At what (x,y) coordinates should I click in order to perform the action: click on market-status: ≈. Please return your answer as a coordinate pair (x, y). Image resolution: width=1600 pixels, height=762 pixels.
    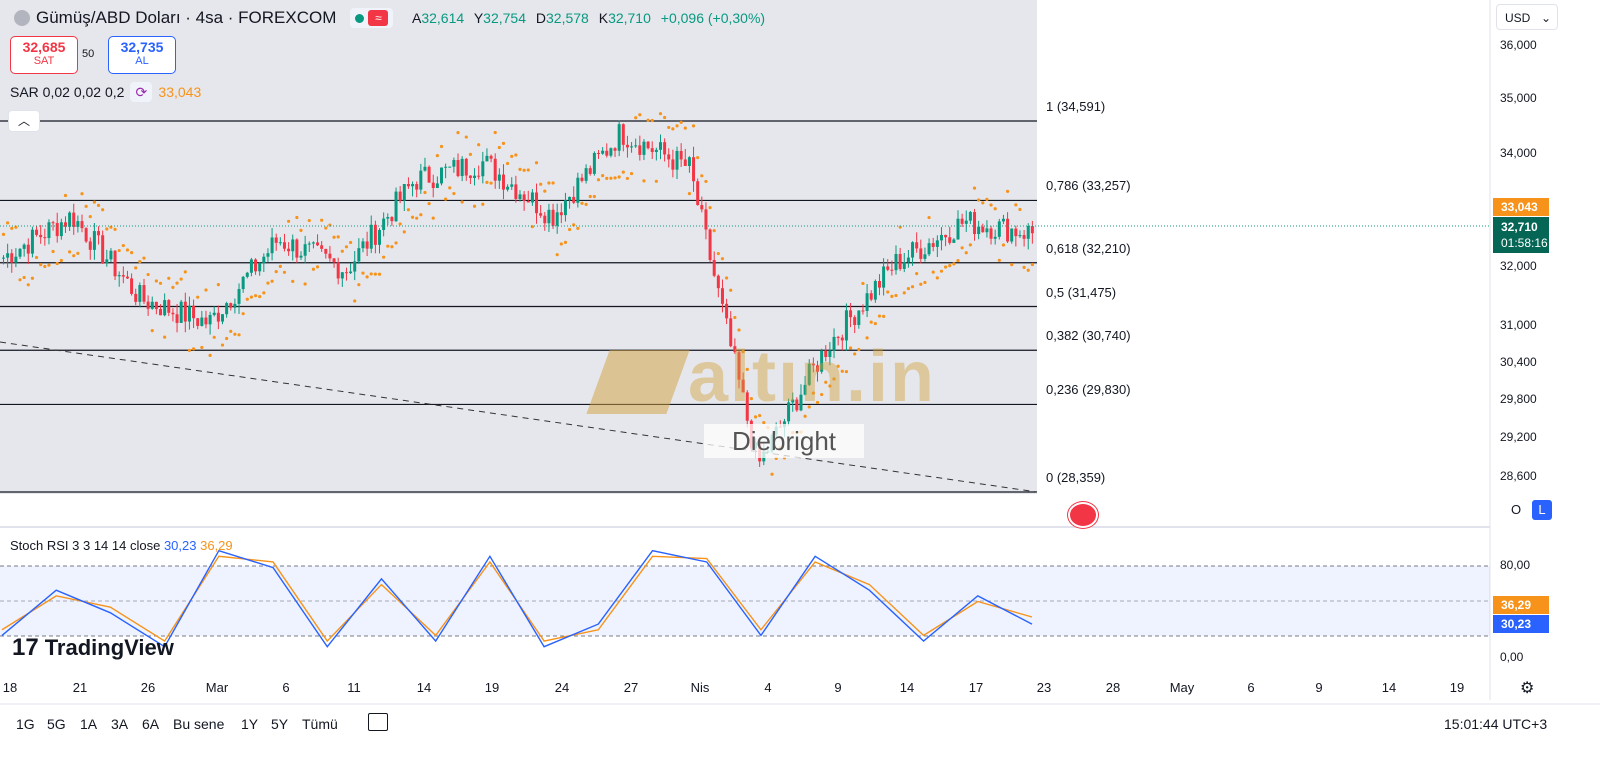
    Looking at the image, I should click on (372, 18).